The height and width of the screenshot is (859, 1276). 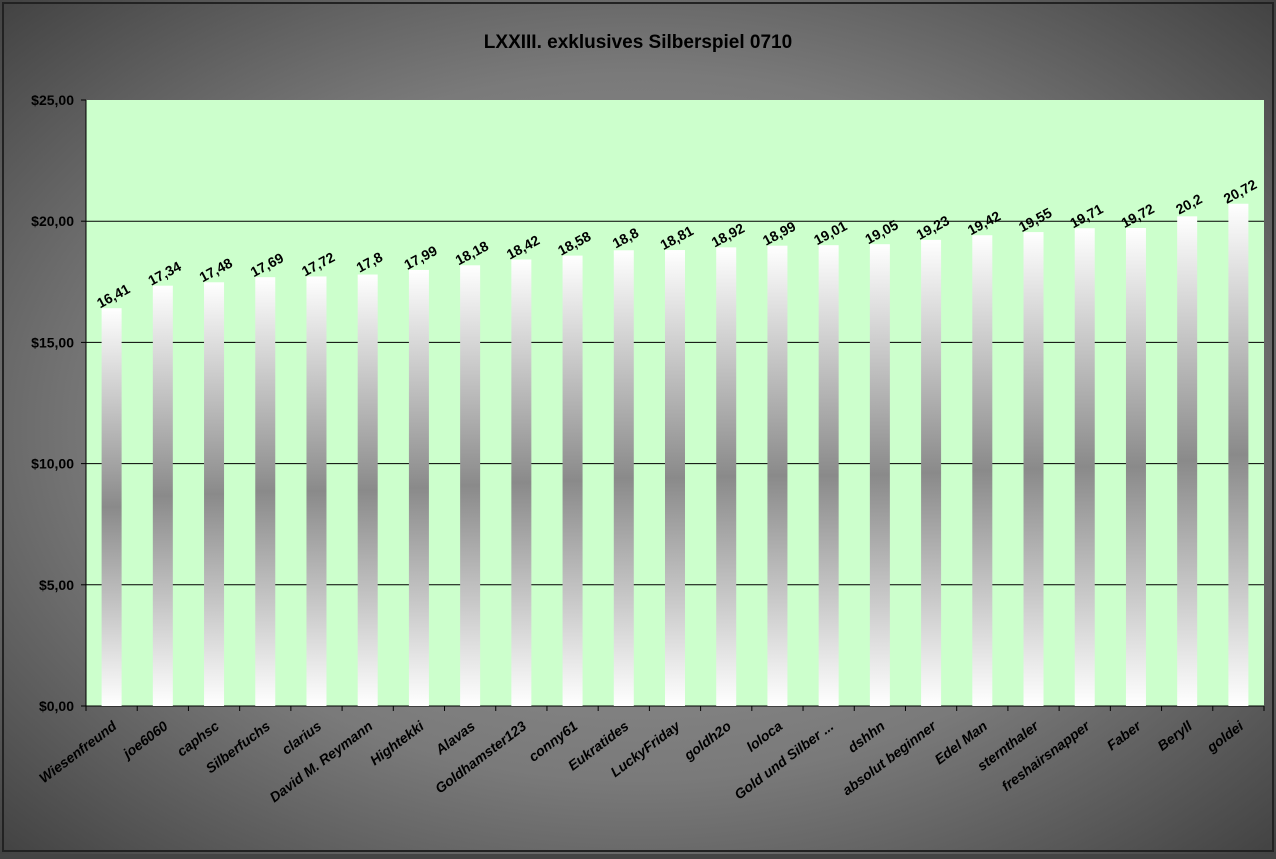 I want to click on y-tick-label: $25,00, so click(x=52, y=100).